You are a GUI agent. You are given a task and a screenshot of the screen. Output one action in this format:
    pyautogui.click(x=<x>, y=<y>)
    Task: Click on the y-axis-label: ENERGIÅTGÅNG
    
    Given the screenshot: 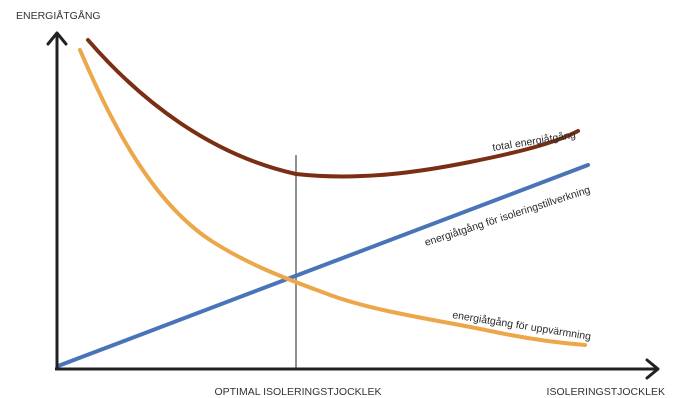 What is the action you would take?
    pyautogui.click(x=58, y=15)
    